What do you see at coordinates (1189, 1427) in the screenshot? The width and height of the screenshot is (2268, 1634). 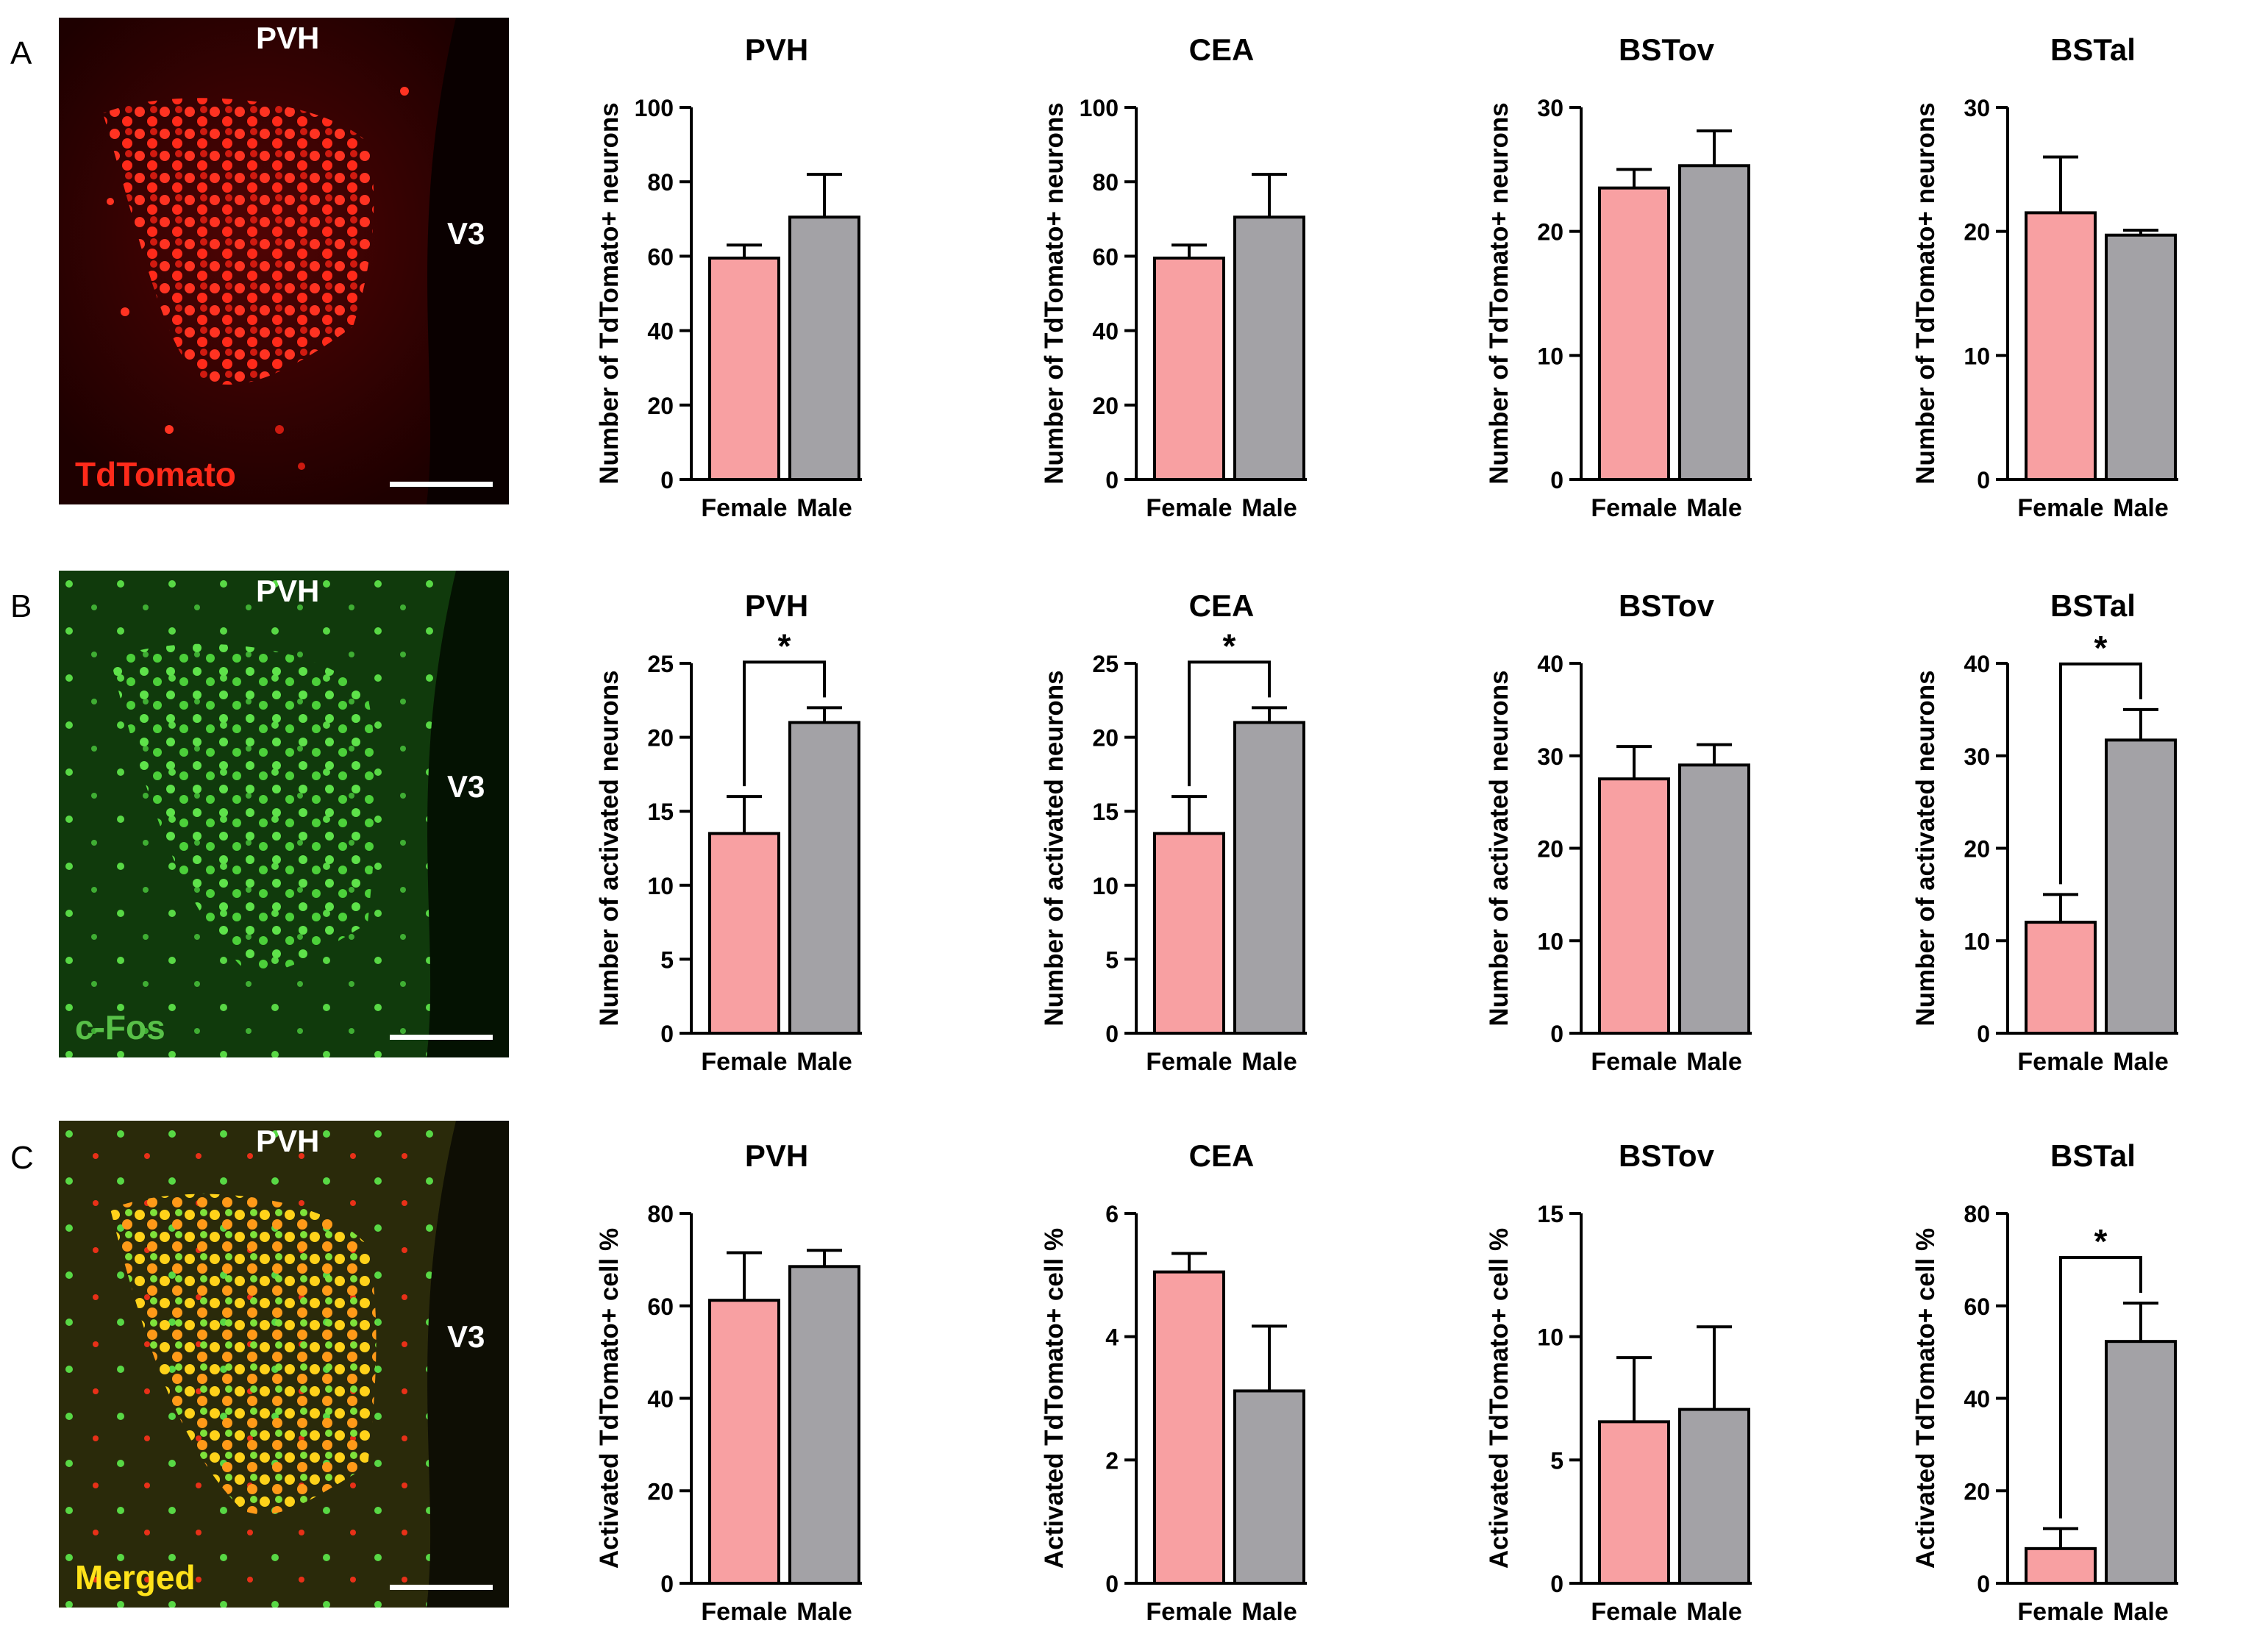 I see `chart-c-cea-bar-female` at bounding box center [1189, 1427].